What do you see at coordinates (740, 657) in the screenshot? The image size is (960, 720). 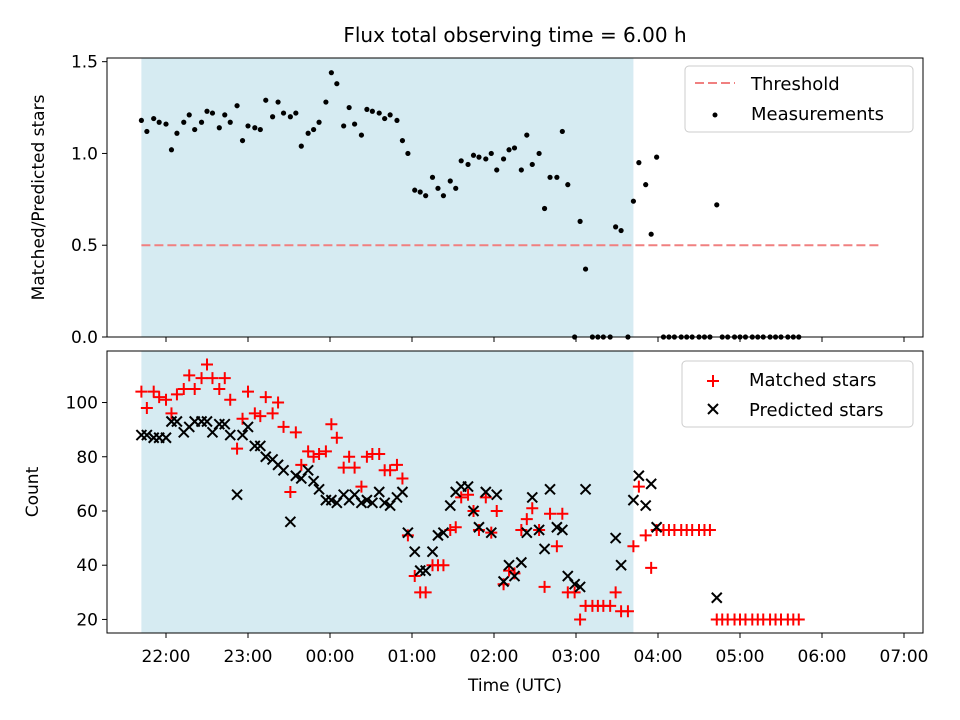 I see `time-x-tick-label: 05:00` at bounding box center [740, 657].